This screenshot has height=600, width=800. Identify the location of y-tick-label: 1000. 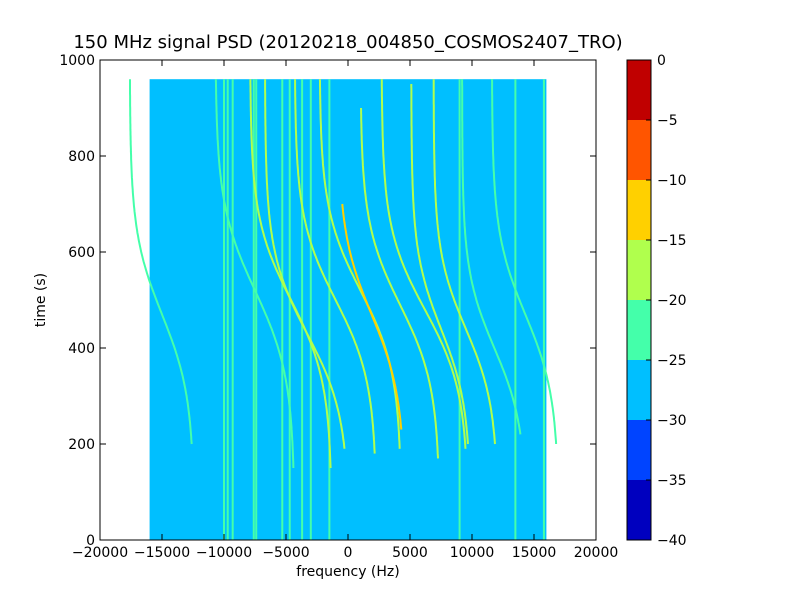
(77, 61).